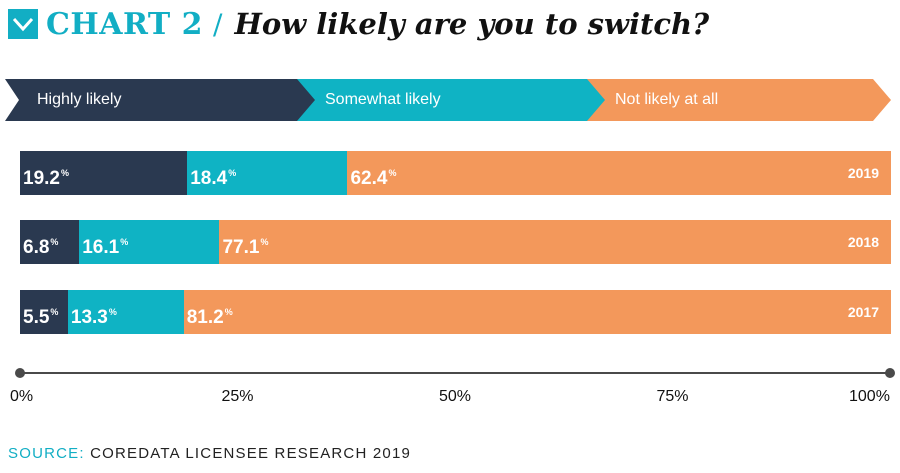 Image resolution: width=900 pixels, height=473 pixels. I want to click on x-tick-label: 0%, so click(22, 396).